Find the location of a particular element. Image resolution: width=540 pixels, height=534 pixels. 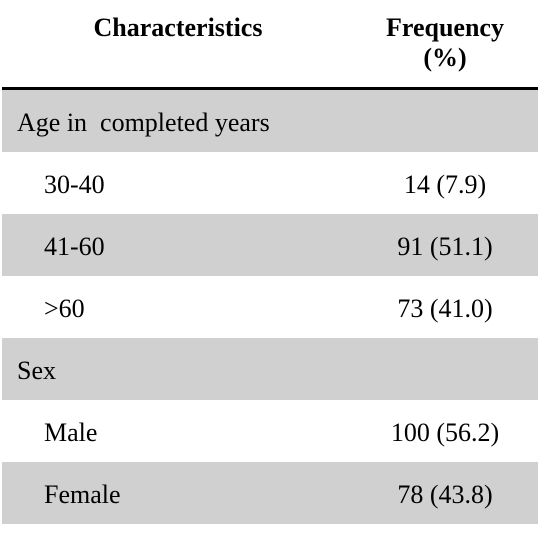

table-row-age-30-40: 30-40 14 (7.9) is located at coordinates (270, 183).